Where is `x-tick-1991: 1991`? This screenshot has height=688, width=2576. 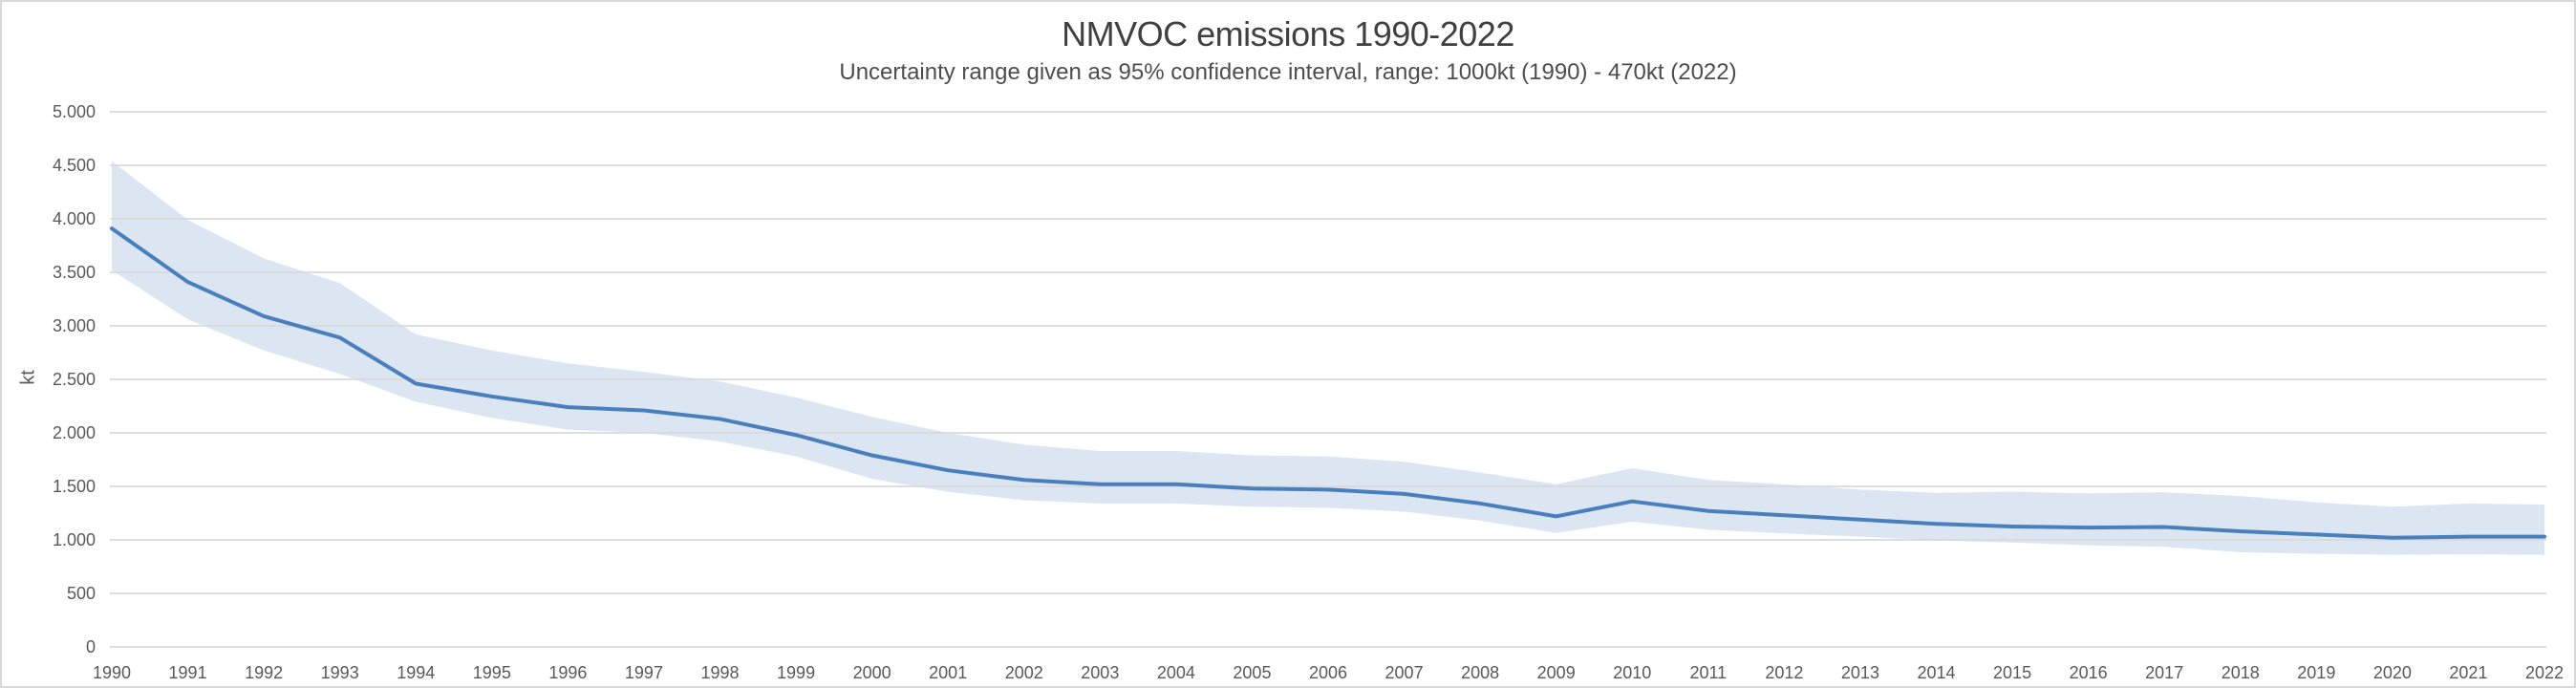 x-tick-1991: 1991 is located at coordinates (188, 673).